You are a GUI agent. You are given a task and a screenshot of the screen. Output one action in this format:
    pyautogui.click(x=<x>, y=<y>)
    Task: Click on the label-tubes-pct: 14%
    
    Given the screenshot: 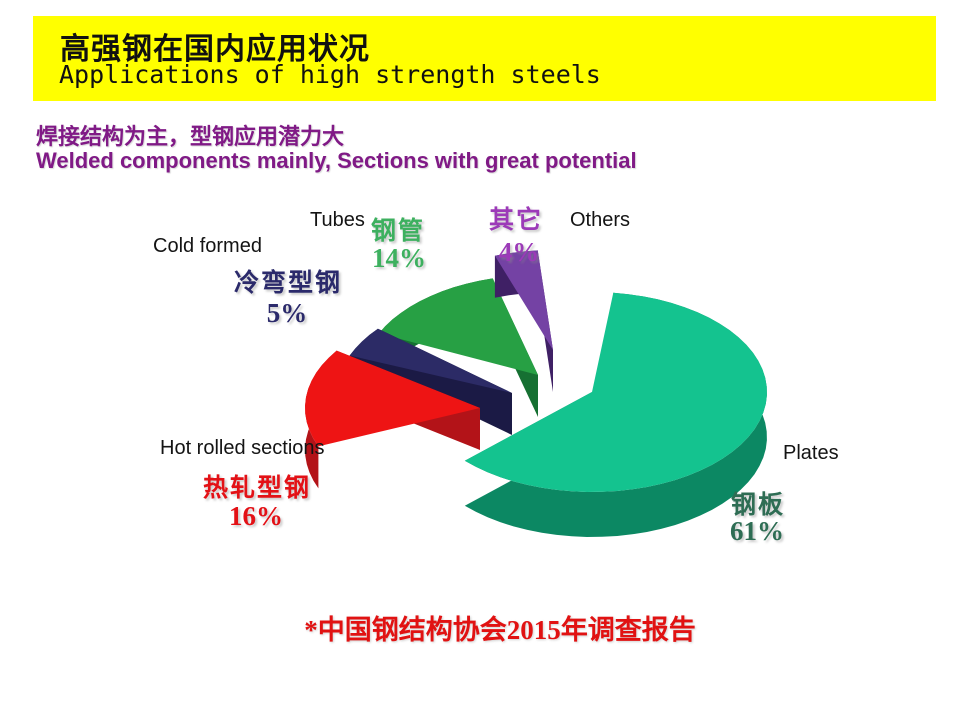 What is the action you would take?
    pyautogui.click(x=399, y=258)
    